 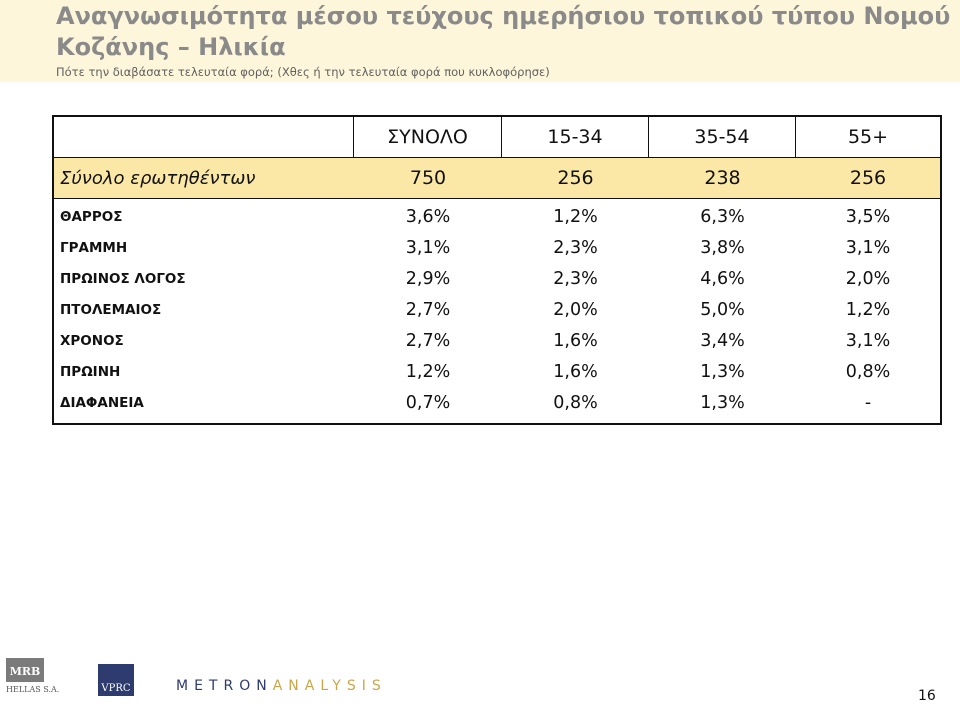 What do you see at coordinates (497, 402) in the screenshot?
I see `table-row: ΔΙΑΦΑΝΕΙΑ 0,7% 0,8% 1,3% -` at bounding box center [497, 402].